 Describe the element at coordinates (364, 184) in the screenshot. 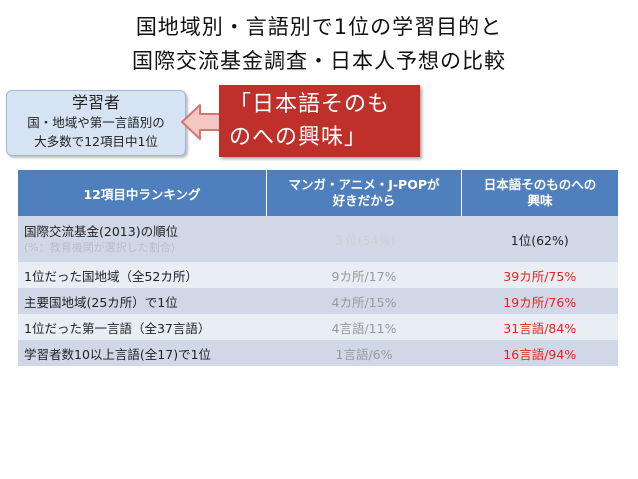

I see `header-manga-line-1: マンガ・アニメ・J-POPが` at that location.